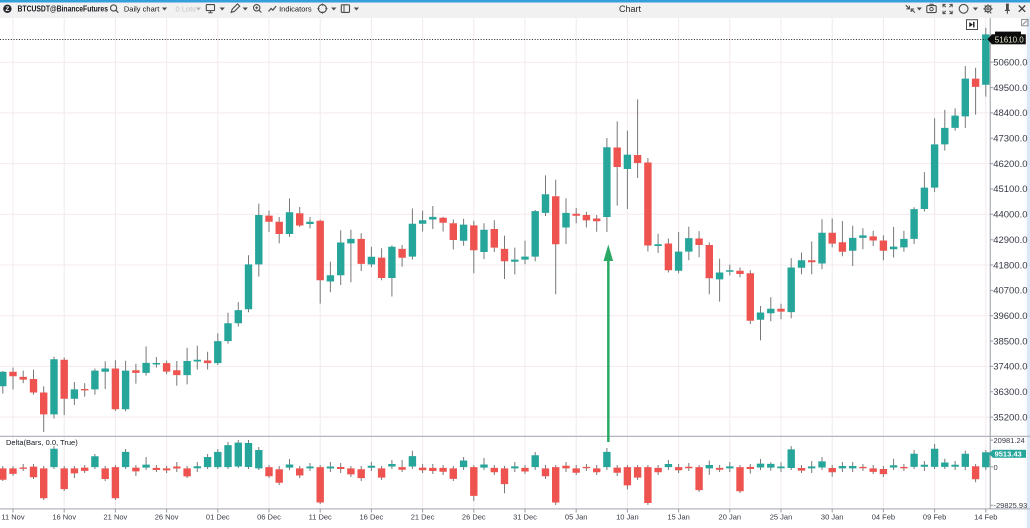 The width and height of the screenshot is (1030, 528). Describe the element at coordinates (1010, 63) in the screenshot. I see `svg-text: 50600.0` at that location.